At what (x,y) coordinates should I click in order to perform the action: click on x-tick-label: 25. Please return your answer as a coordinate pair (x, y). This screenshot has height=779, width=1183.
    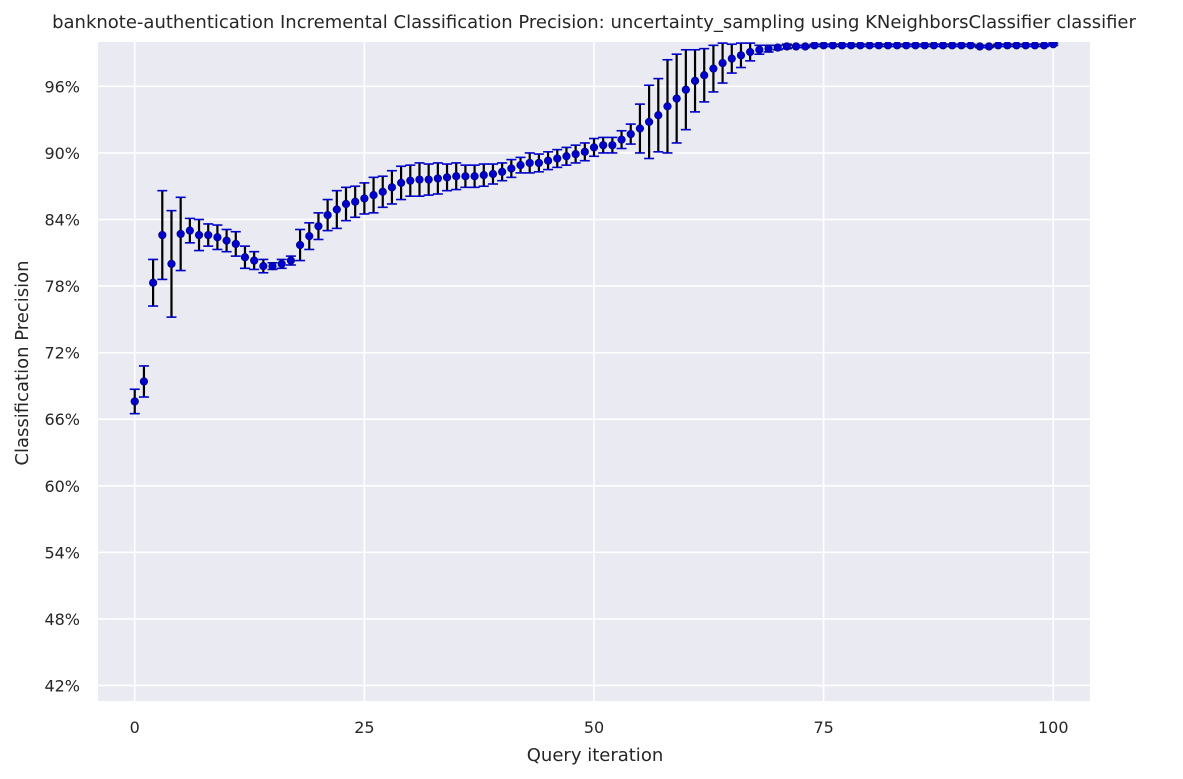
    Looking at the image, I should click on (364, 727).